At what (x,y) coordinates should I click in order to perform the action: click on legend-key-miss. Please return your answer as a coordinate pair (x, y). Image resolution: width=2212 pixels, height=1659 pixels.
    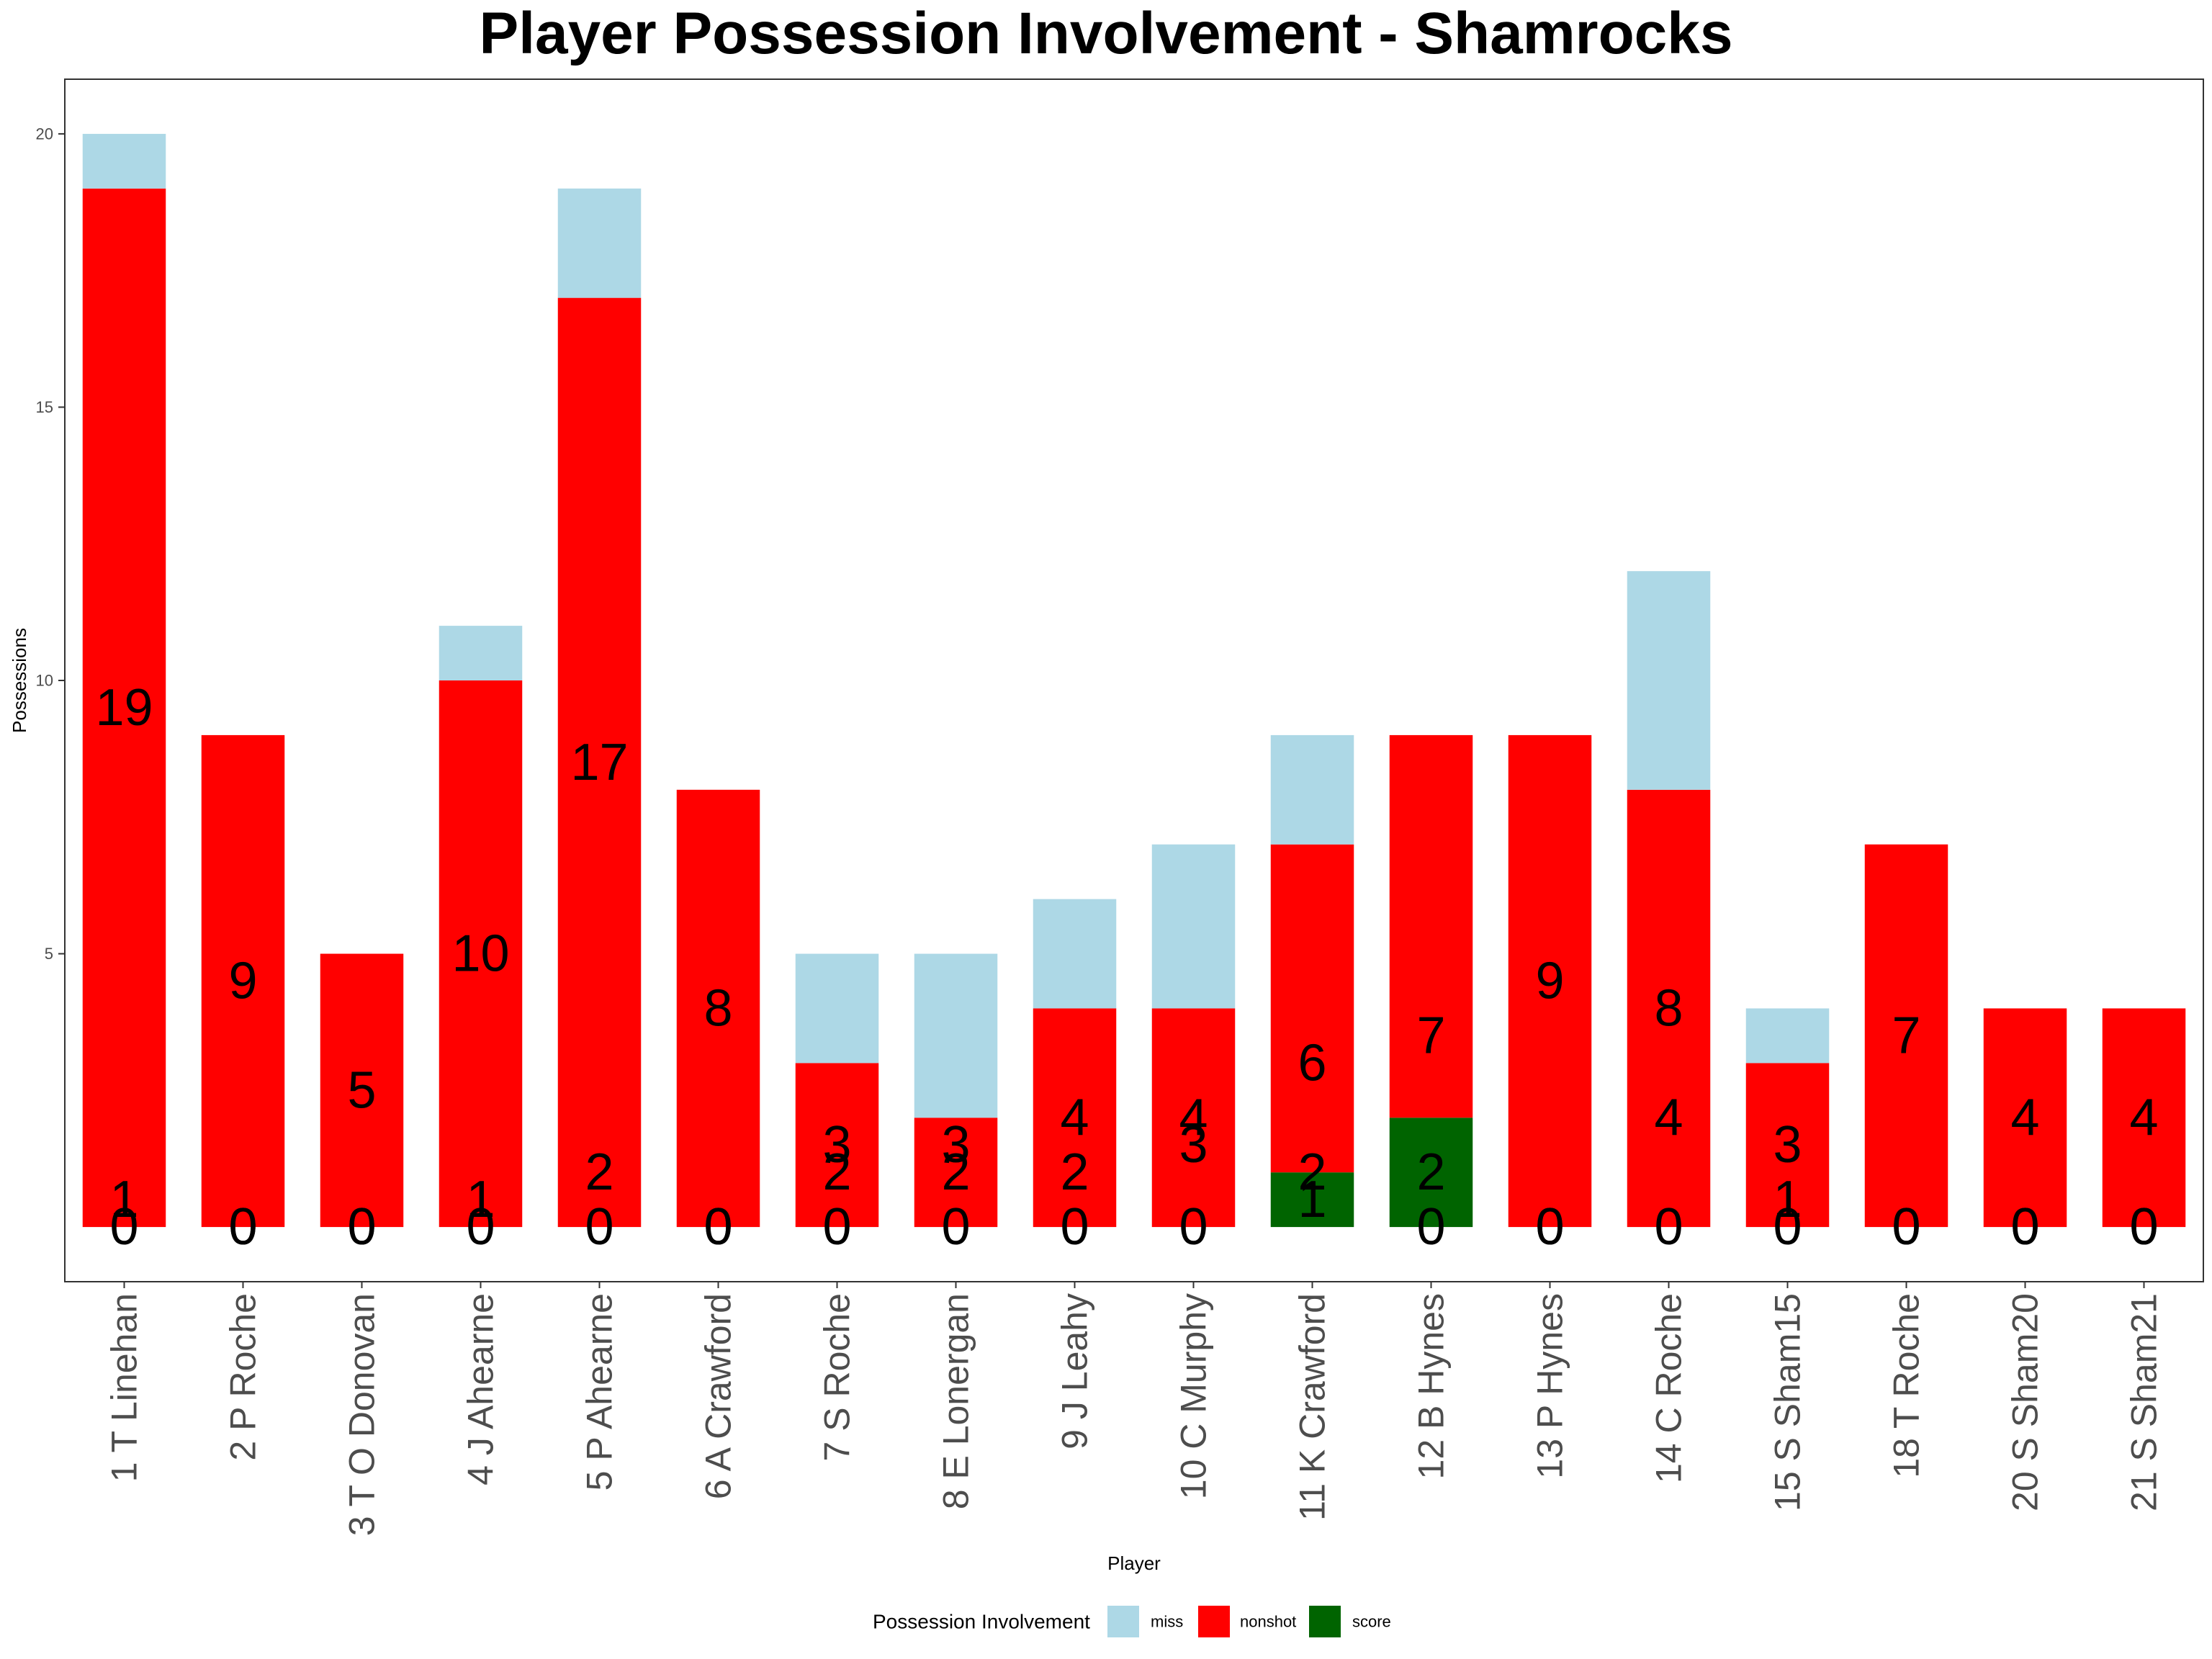
    Looking at the image, I should click on (1123, 1622).